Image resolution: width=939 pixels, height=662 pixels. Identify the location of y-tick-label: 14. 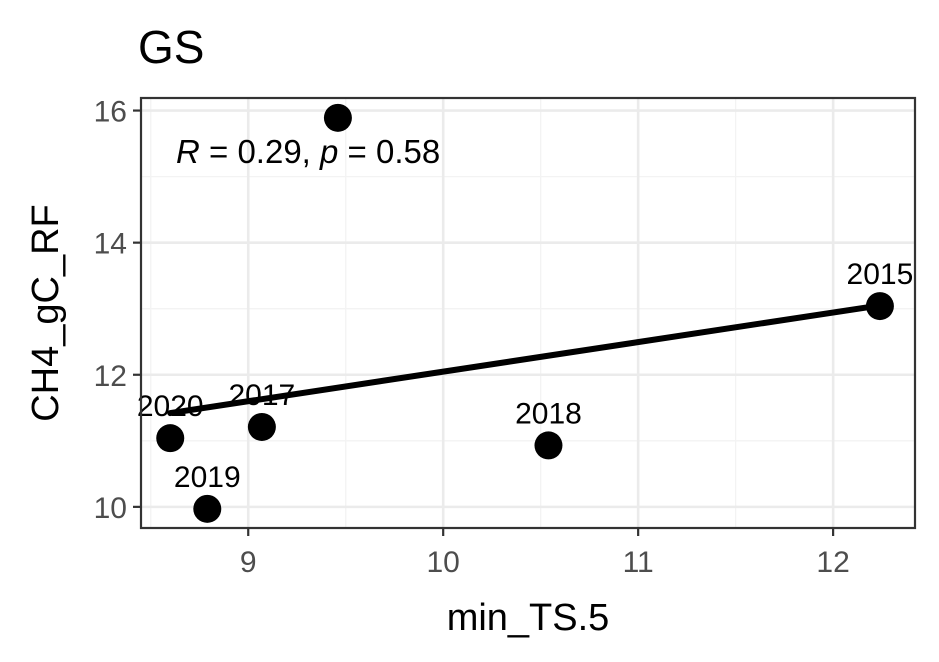
(110, 244).